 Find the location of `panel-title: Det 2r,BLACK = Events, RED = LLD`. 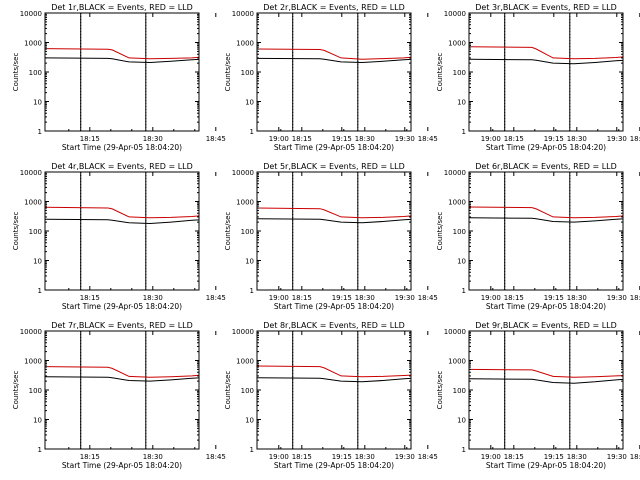

panel-title: Det 2r,BLACK = Events, RED = LLD is located at coordinates (334, 7).